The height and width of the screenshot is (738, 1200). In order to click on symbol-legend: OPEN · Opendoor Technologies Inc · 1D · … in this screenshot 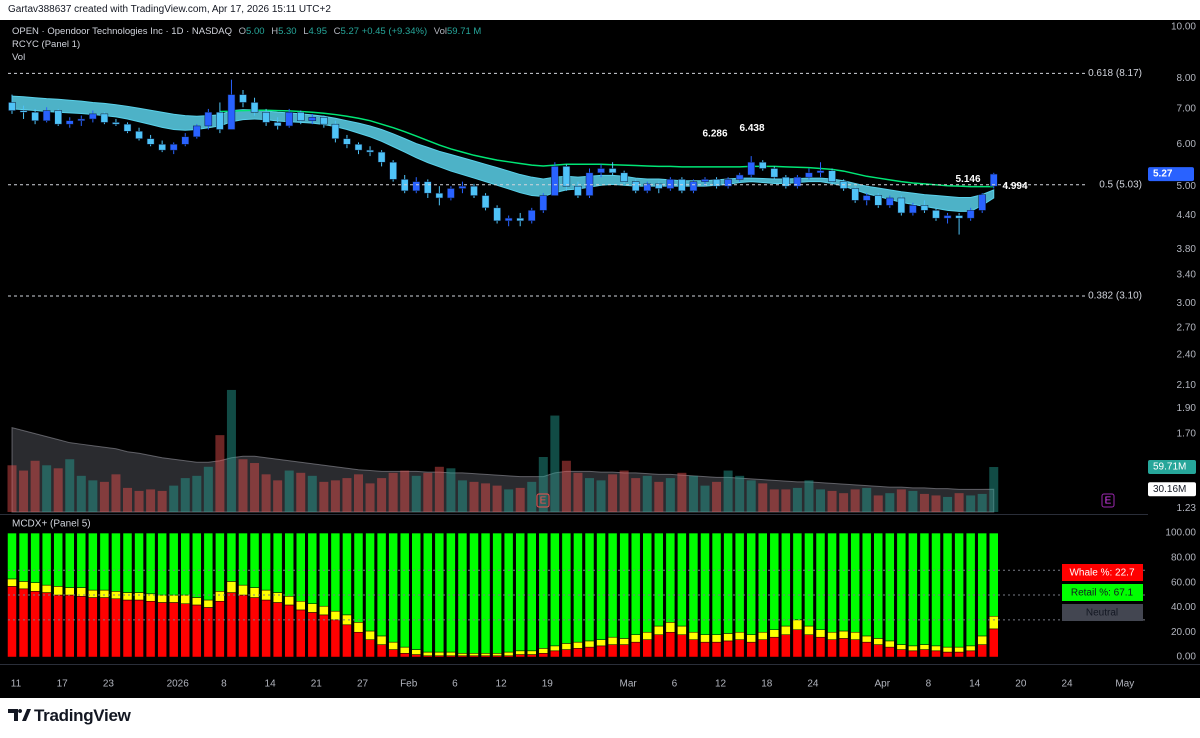, I will do `click(246, 44)`.